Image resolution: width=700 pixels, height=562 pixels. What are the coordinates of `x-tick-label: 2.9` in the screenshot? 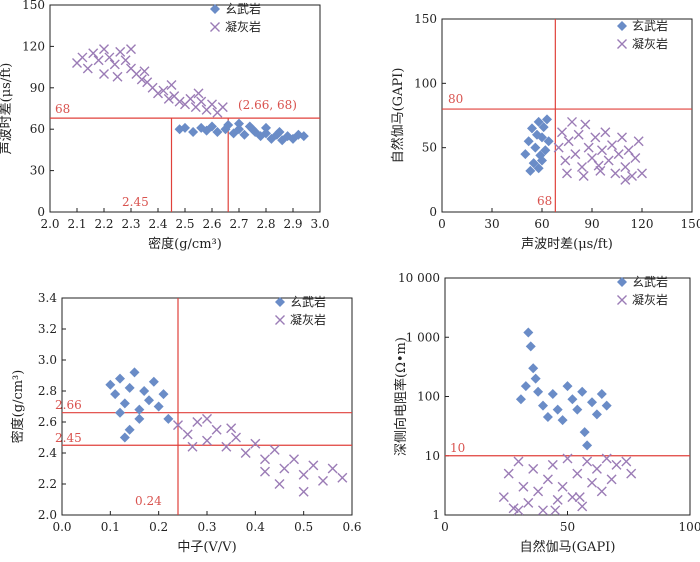 It's located at (292, 224).